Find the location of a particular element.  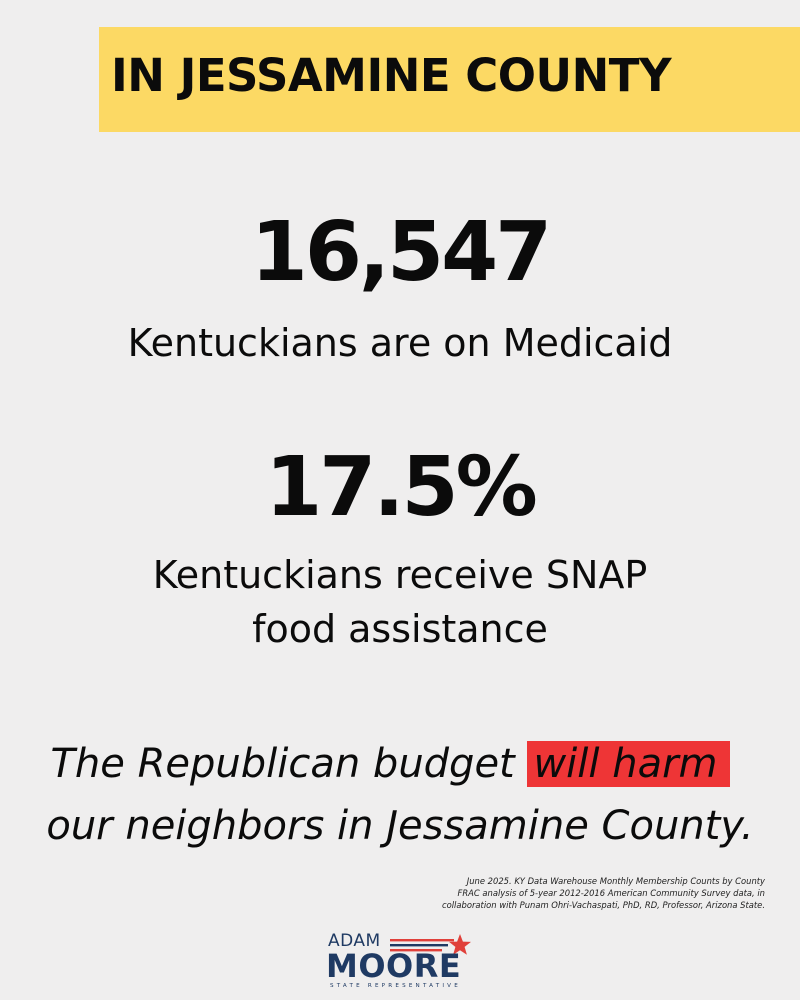

message-line-1: The Republican budget will harm is located at coordinates (395, 764).